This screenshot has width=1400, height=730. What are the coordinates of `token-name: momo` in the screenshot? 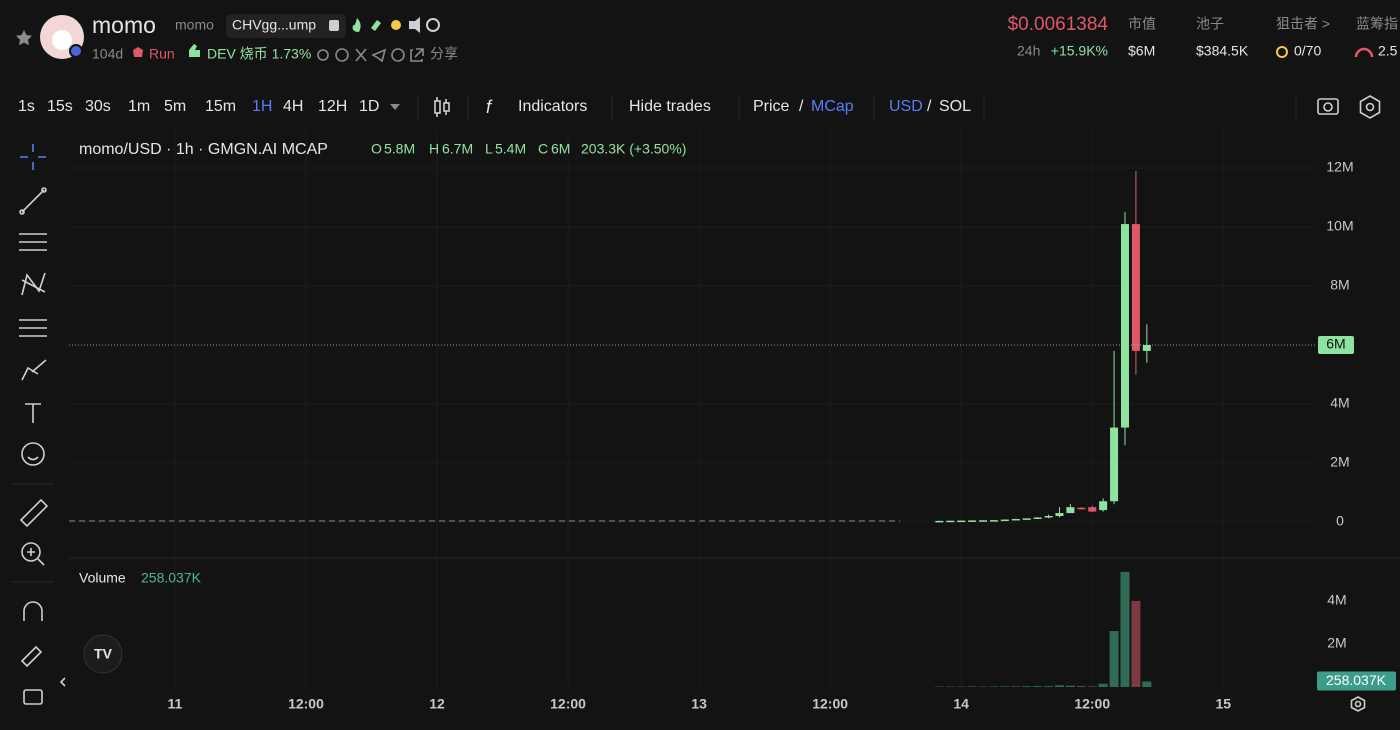 It's located at (124, 25).